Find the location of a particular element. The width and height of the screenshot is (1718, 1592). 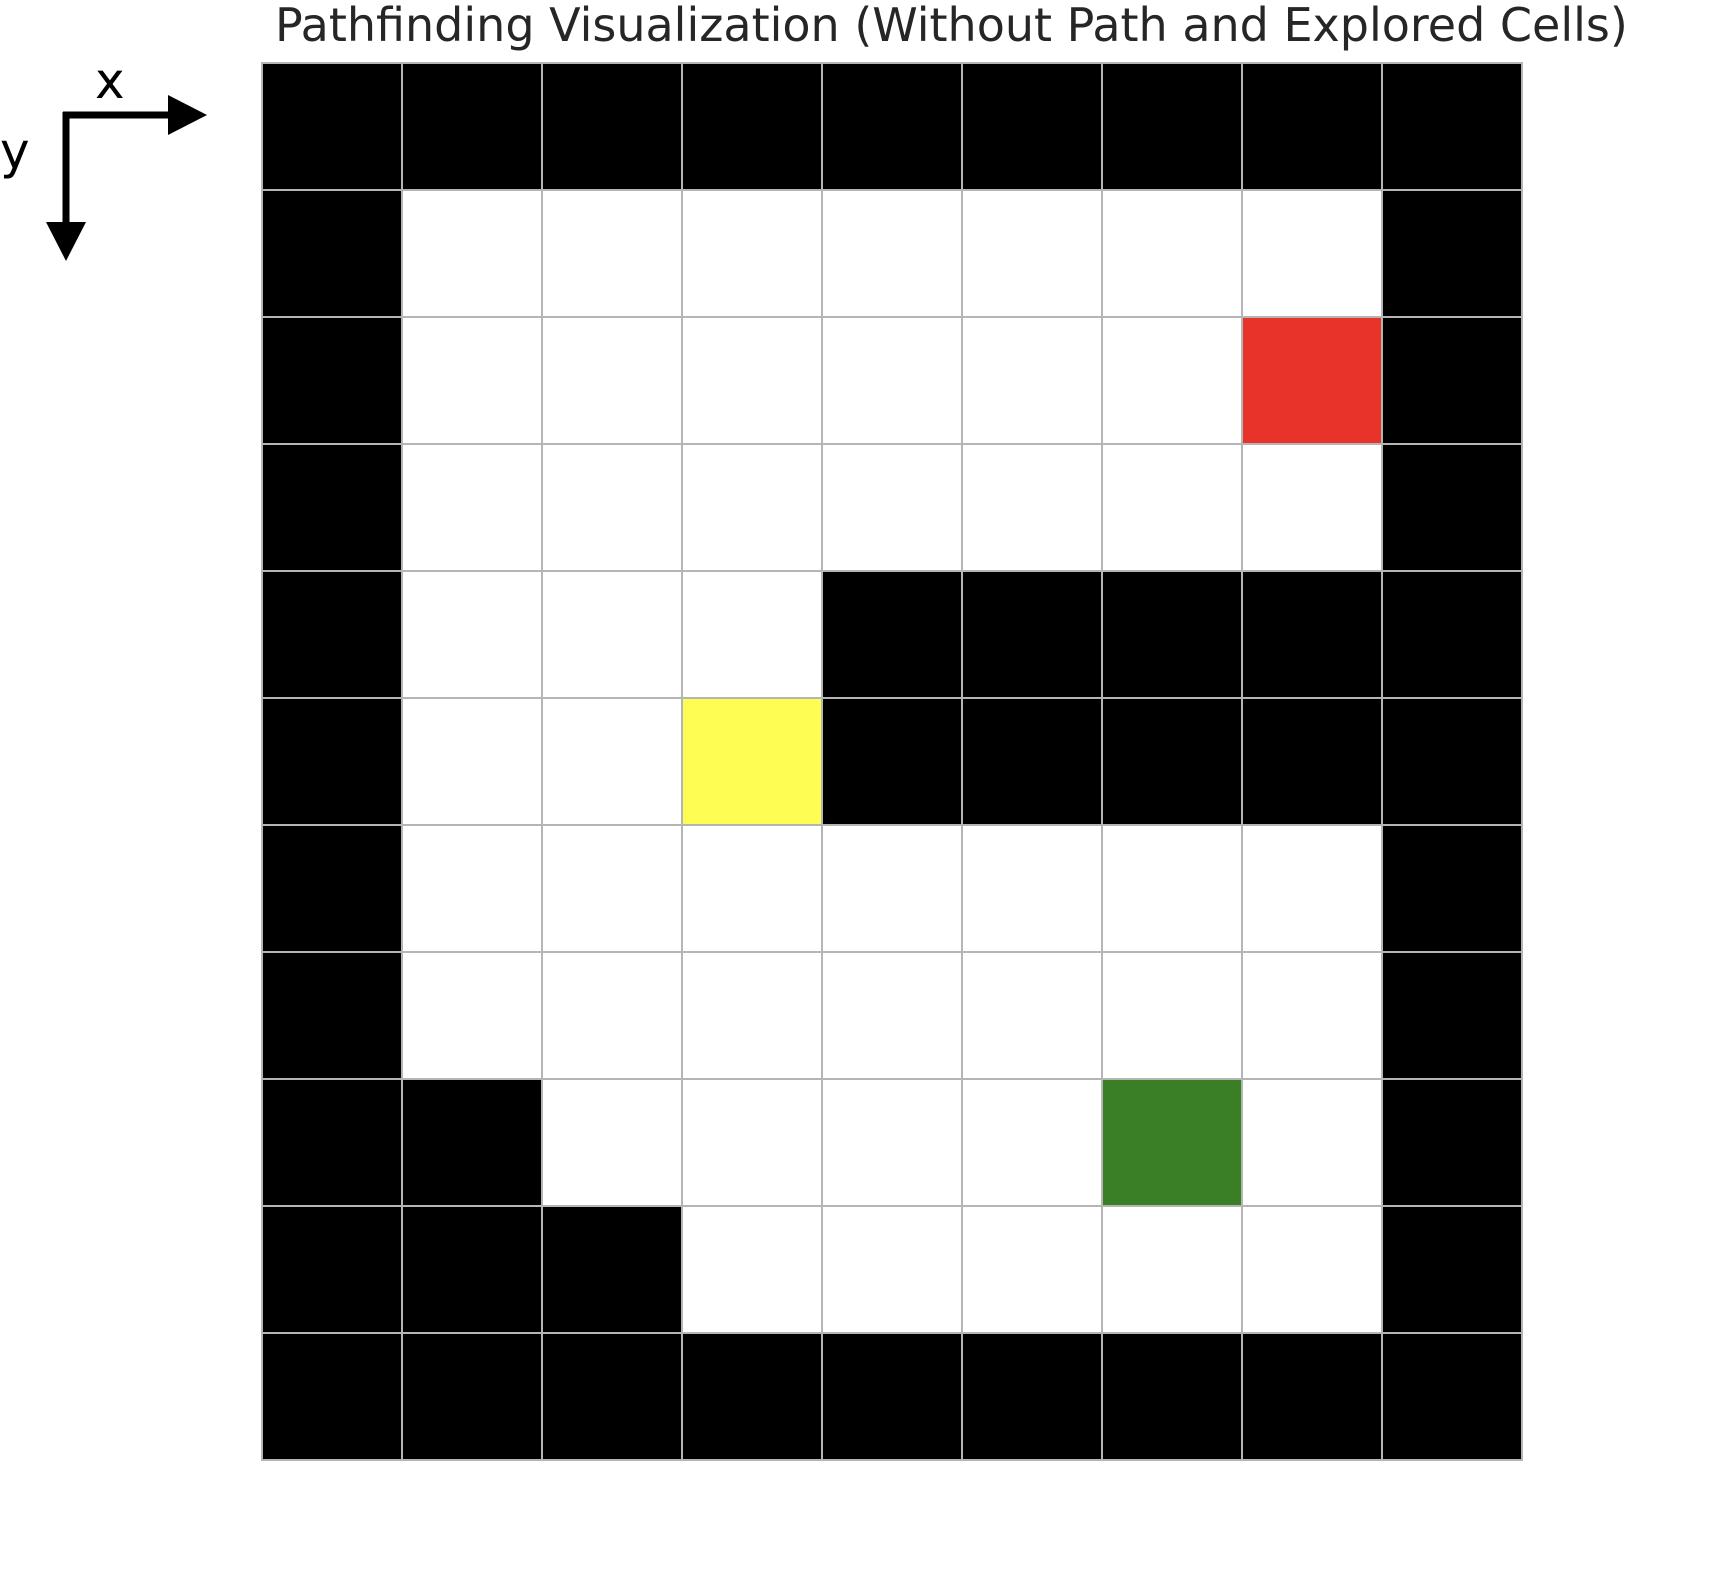

axis-indicator: x y is located at coordinates (103, 158).